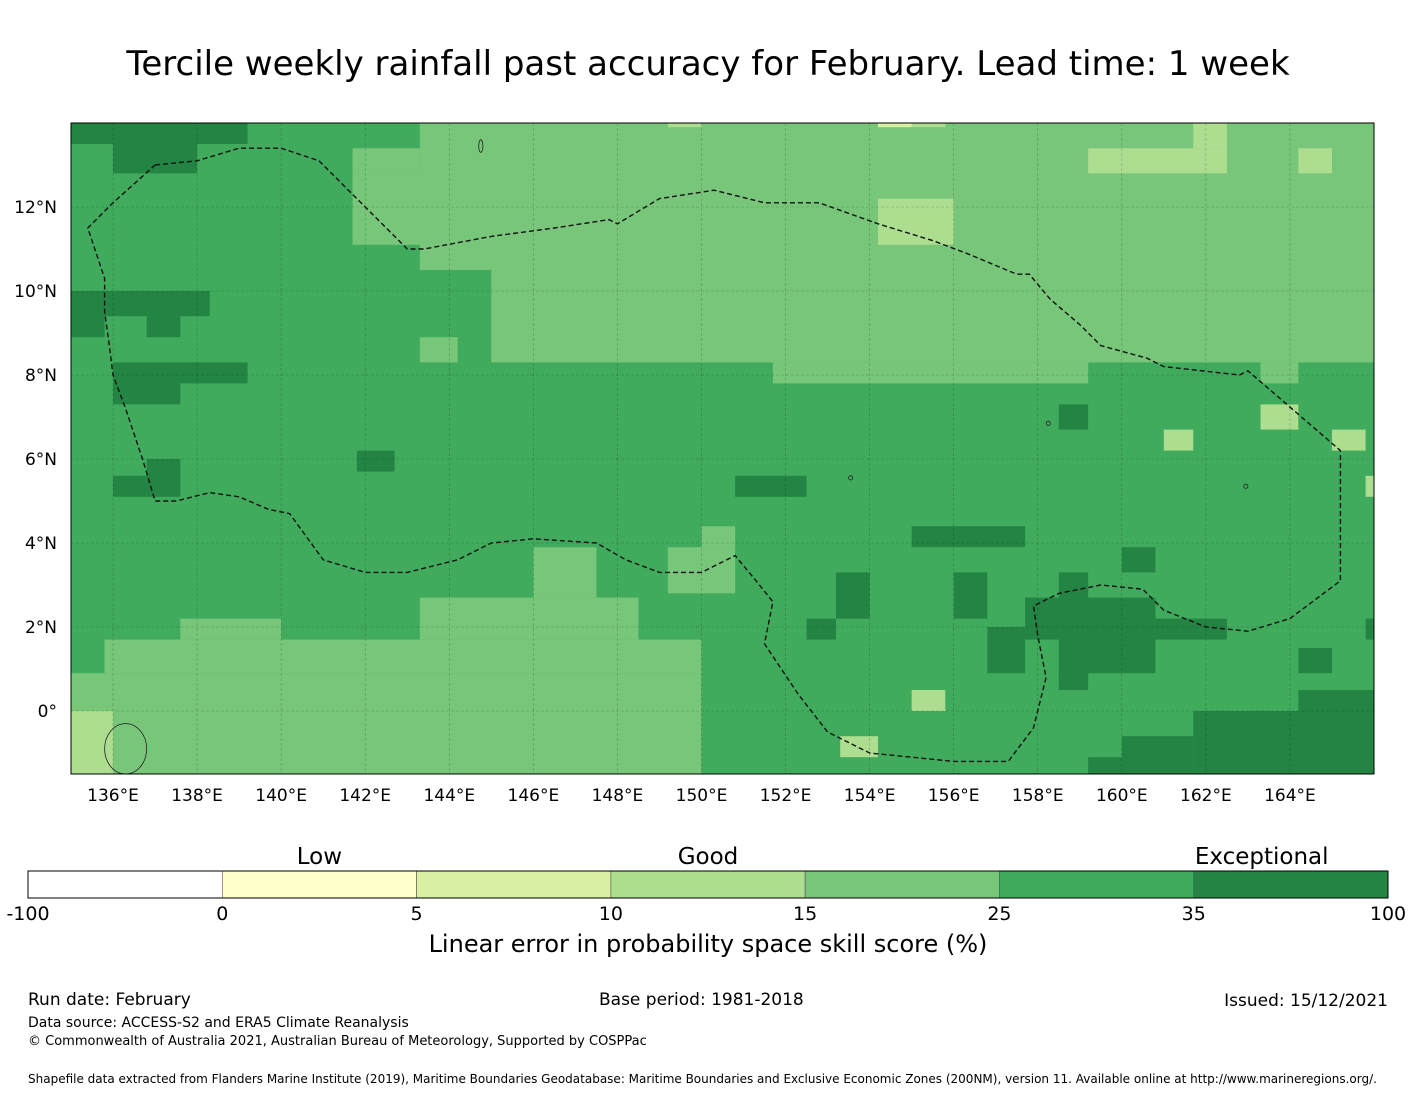 The width and height of the screenshot is (1416, 1095). I want to click on colorbar-tick-label: 25, so click(999, 914).